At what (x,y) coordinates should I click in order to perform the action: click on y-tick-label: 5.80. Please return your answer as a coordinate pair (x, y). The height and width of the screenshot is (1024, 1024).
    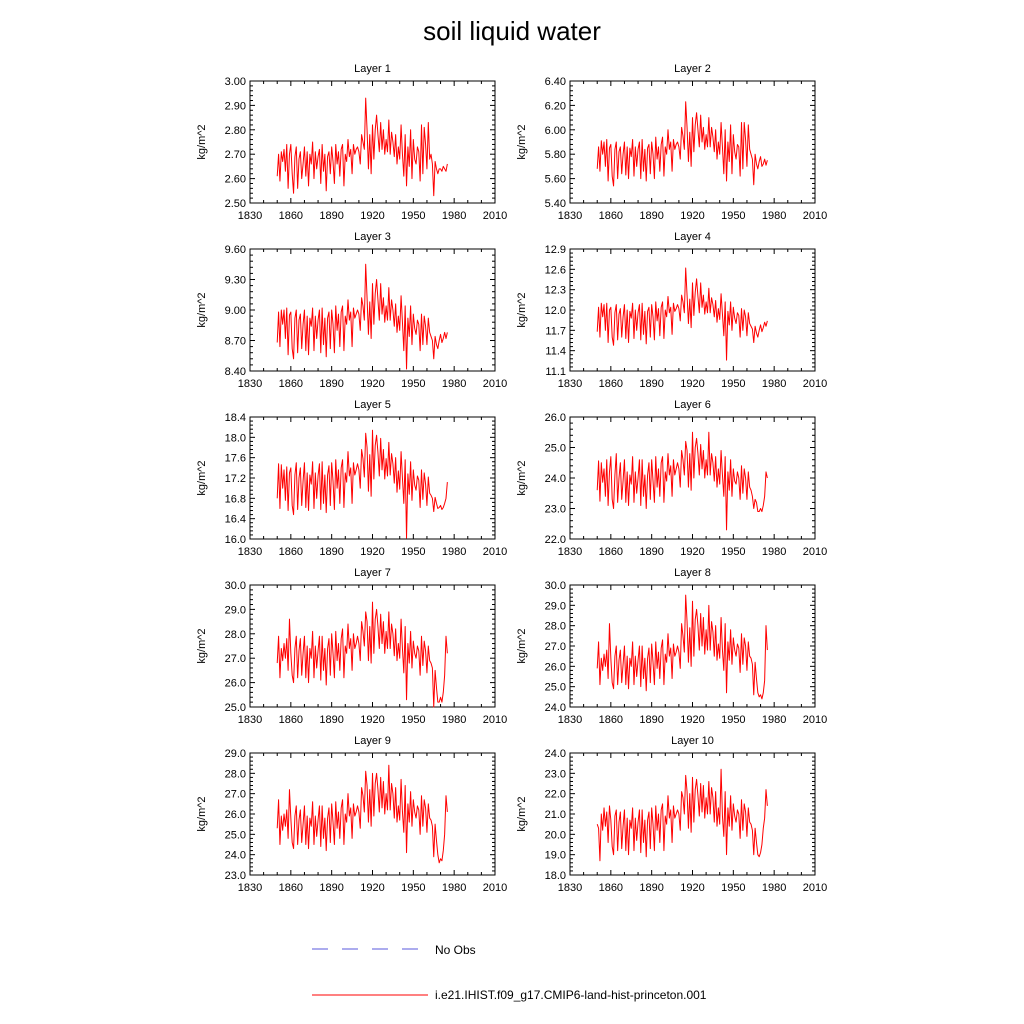
    Looking at the image, I should click on (555, 155).